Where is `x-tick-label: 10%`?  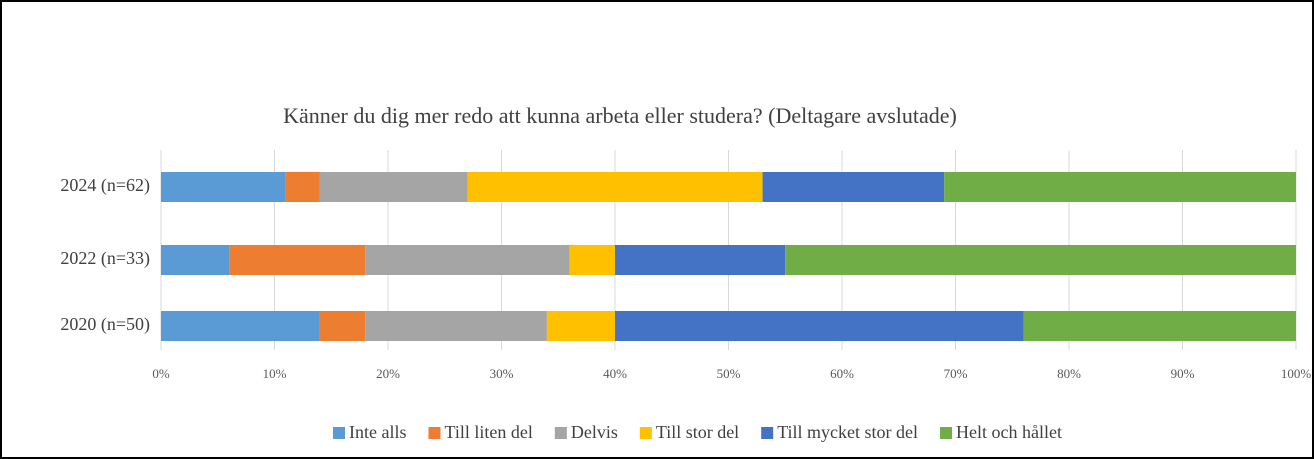 x-tick-label: 10% is located at coordinates (275, 373).